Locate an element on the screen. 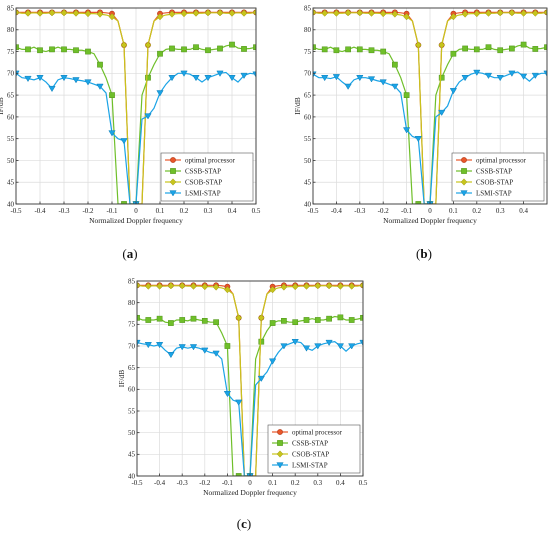 This screenshot has width=550, height=538. panel-label: (b) is located at coordinates (424, 253).